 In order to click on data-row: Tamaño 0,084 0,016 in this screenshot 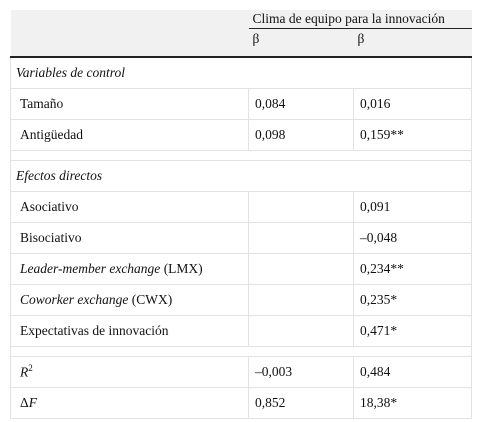, I will do `click(241, 104)`.